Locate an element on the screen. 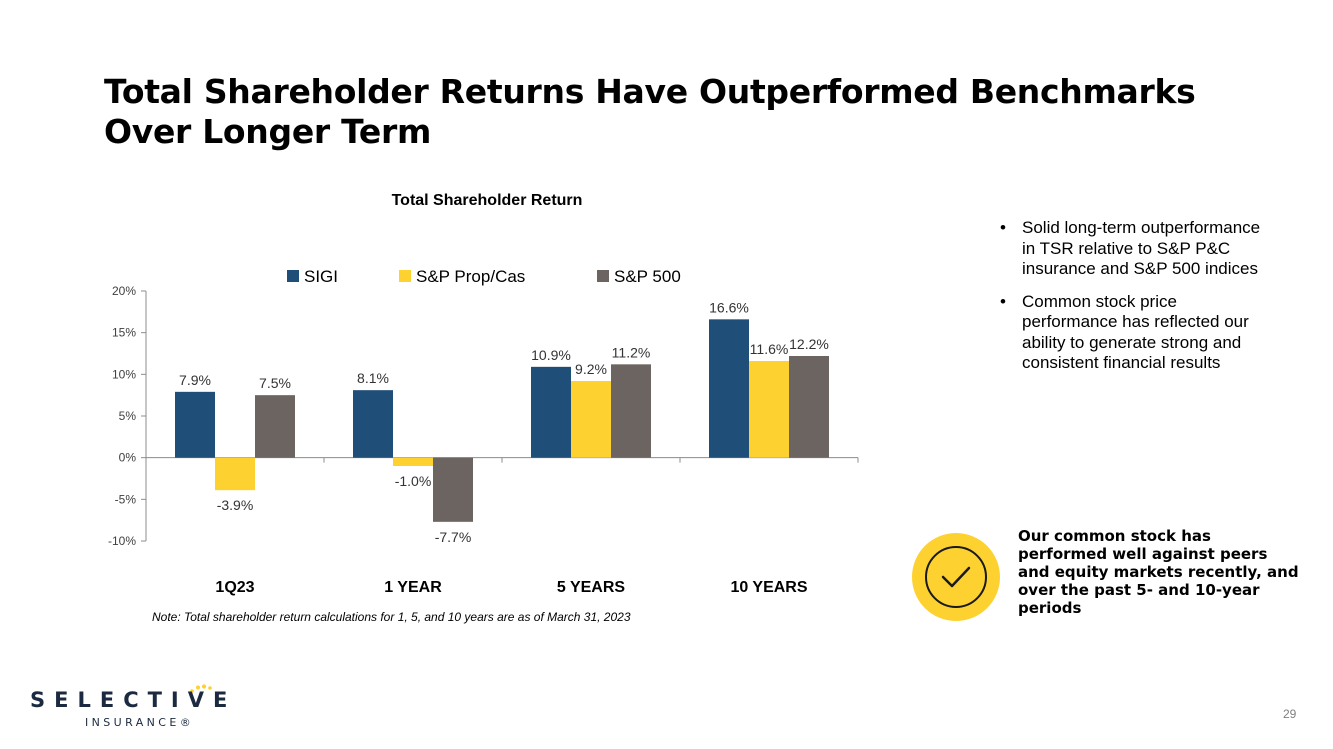  data-label: 16.6% is located at coordinates (729, 307).